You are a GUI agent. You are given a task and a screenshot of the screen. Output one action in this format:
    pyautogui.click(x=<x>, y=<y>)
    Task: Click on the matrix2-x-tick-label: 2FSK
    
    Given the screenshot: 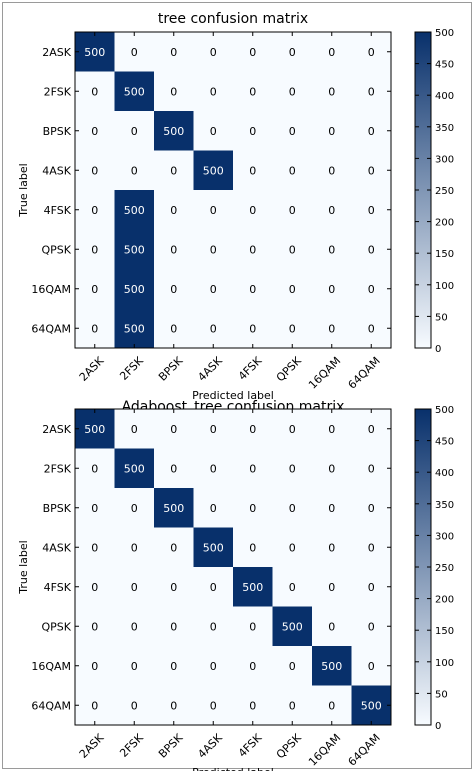 What is the action you would take?
    pyautogui.click(x=131, y=745)
    